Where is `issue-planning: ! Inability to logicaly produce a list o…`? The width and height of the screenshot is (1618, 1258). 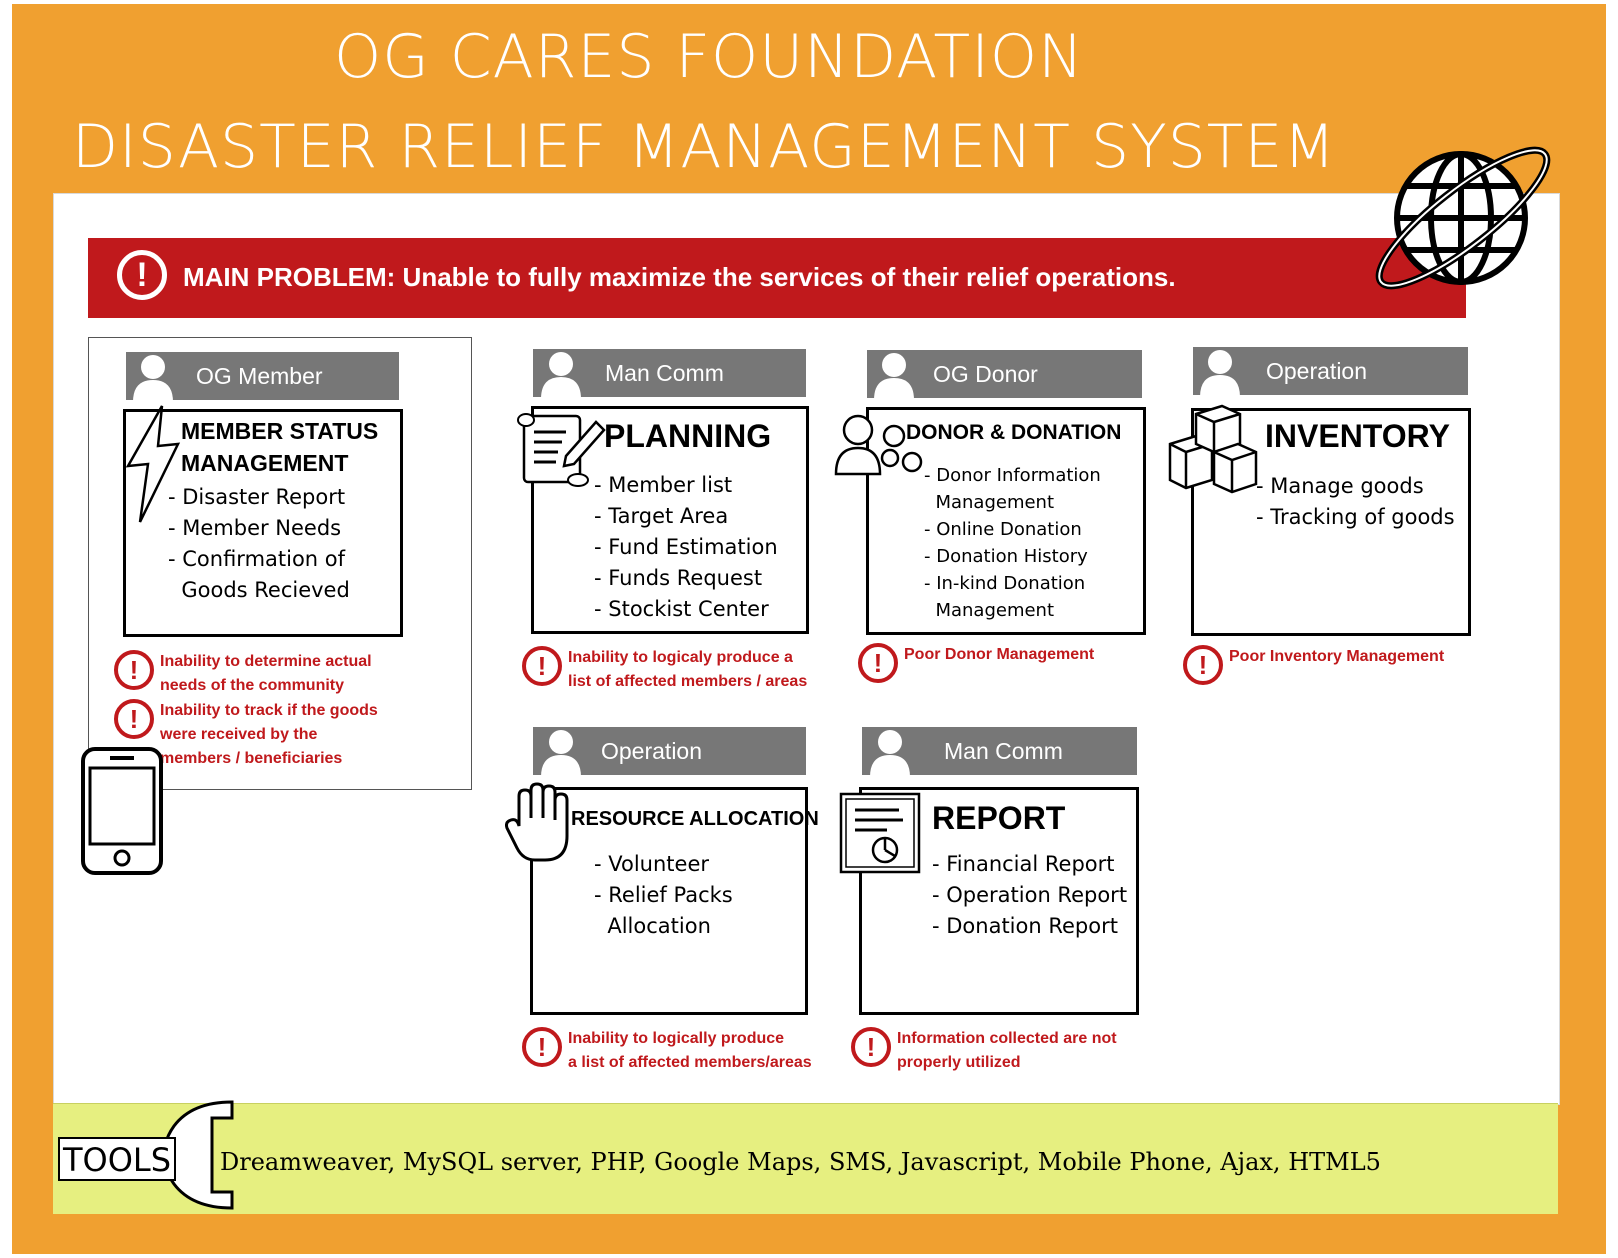 issue-planning: ! Inability to logicaly produce a list o… is located at coordinates (664, 670).